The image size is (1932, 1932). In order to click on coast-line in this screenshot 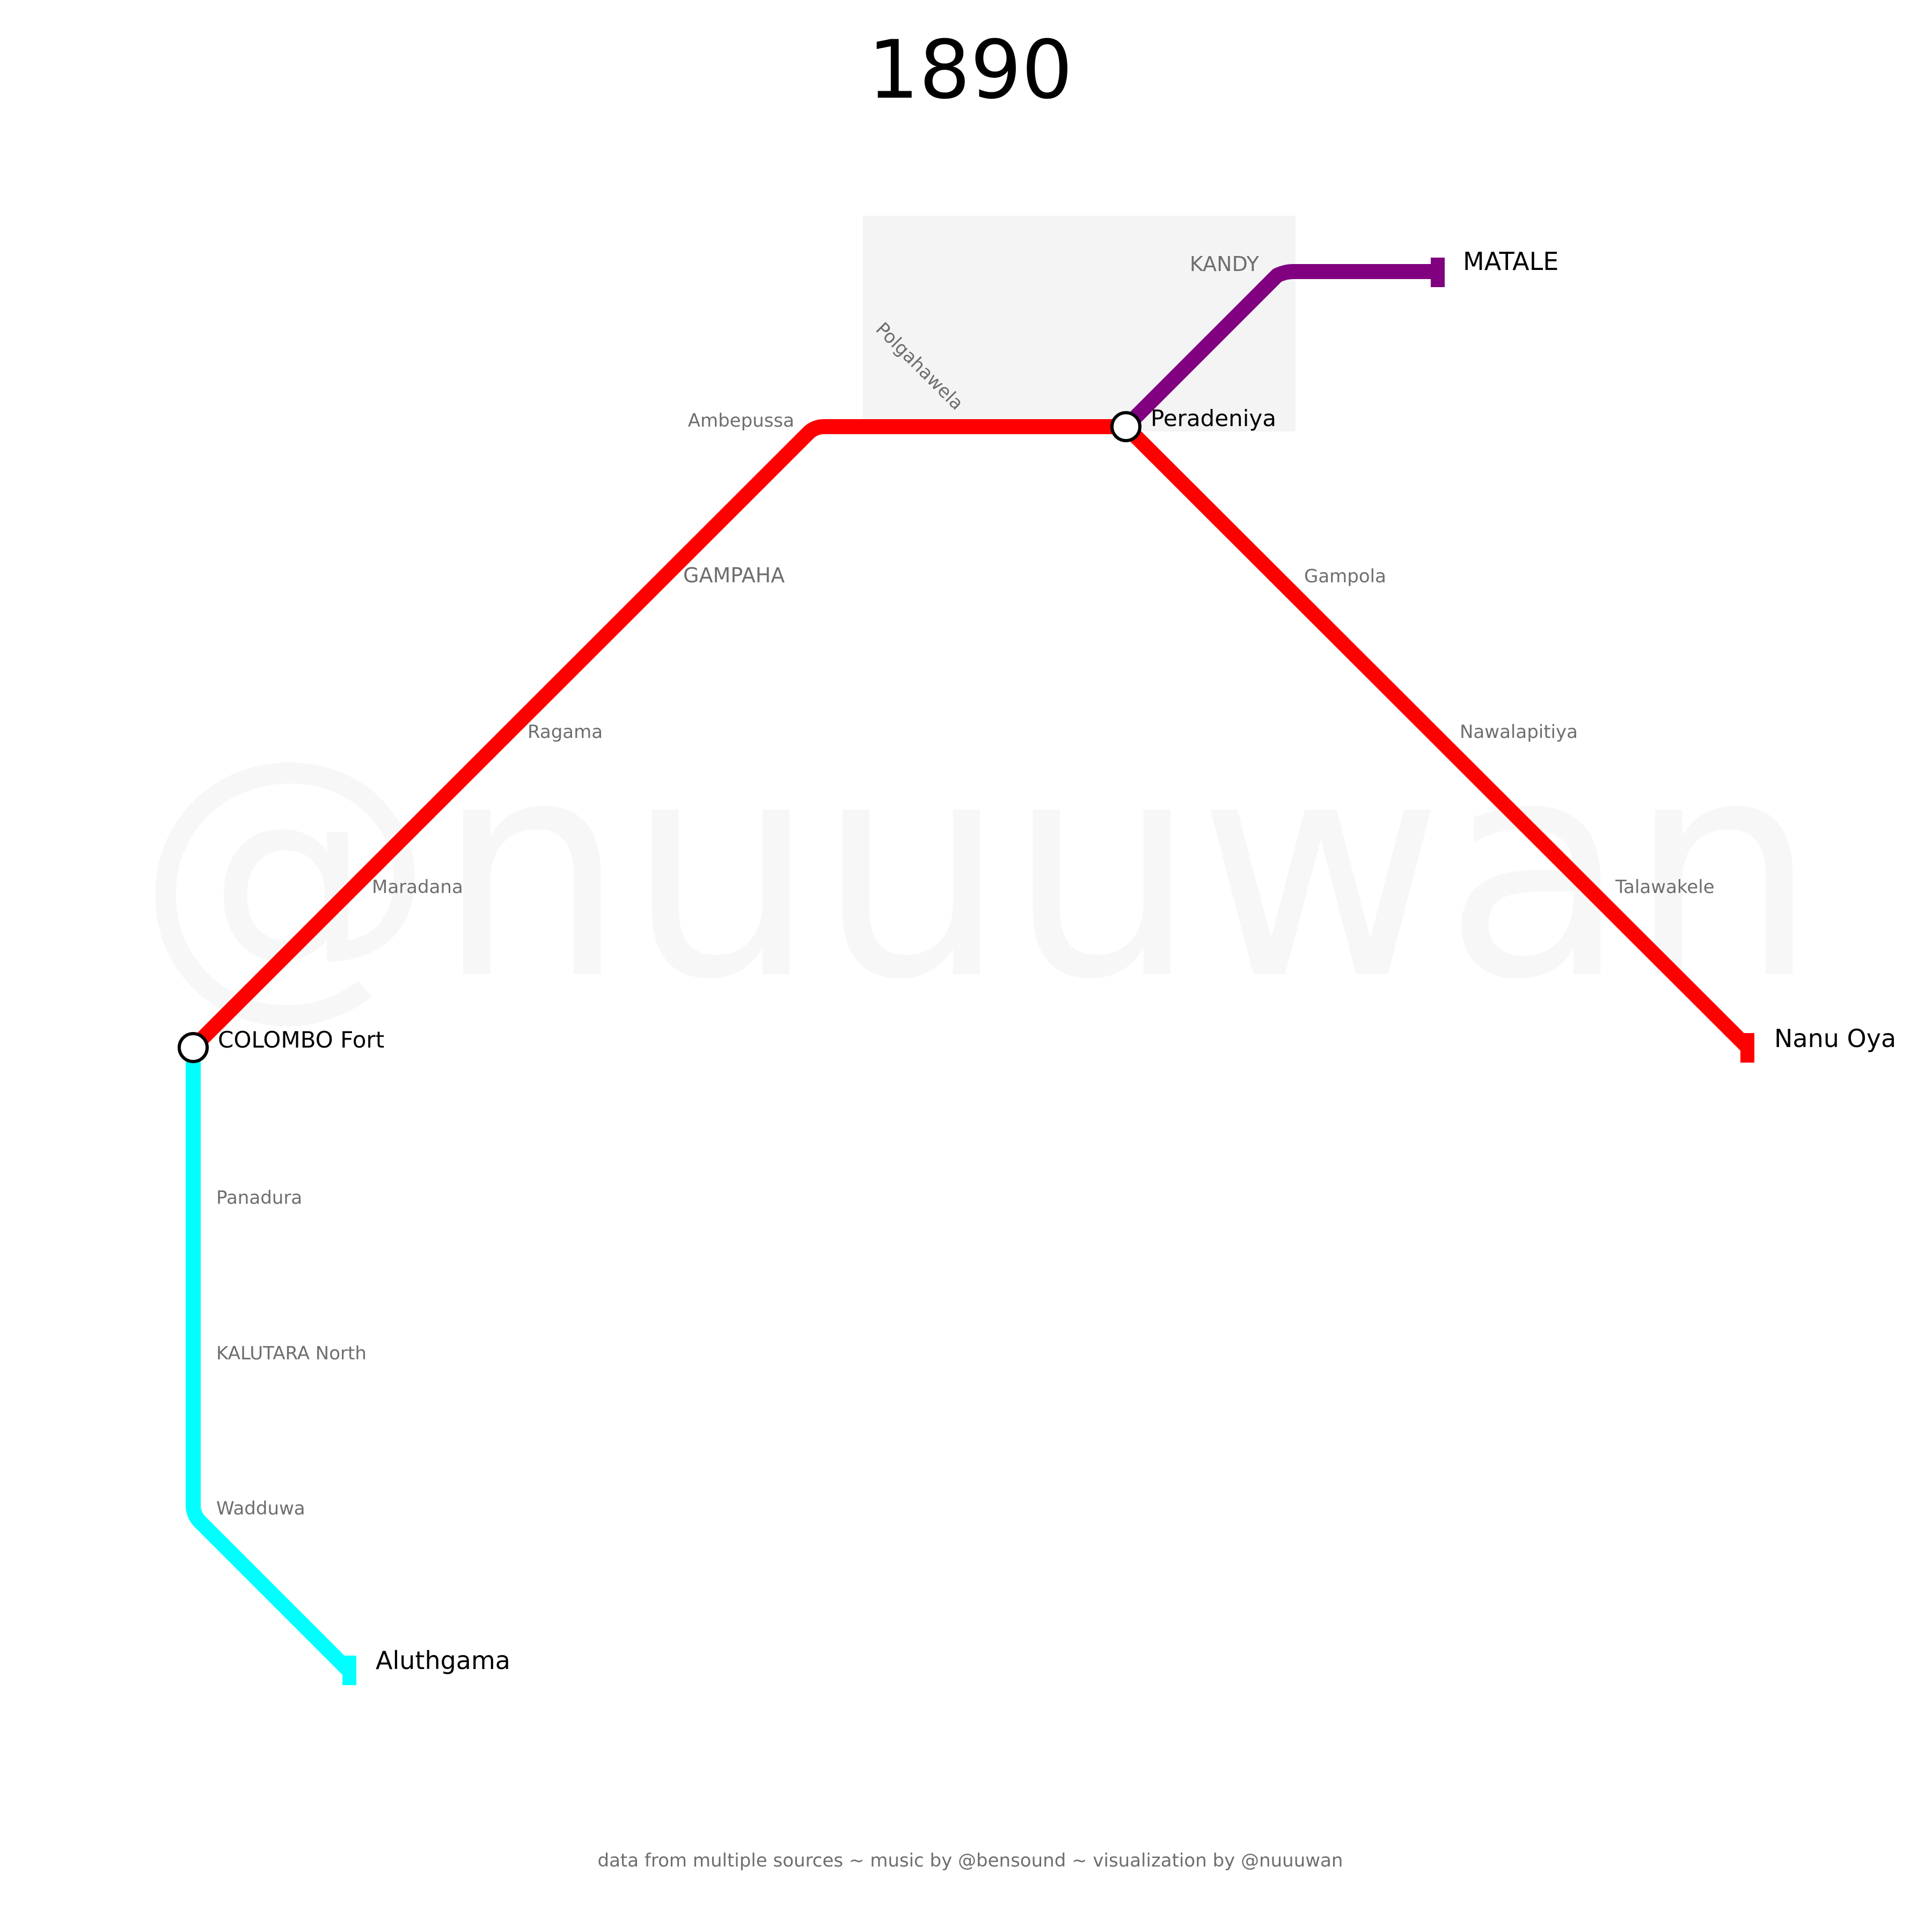, I will do `click(270, 1362)`.